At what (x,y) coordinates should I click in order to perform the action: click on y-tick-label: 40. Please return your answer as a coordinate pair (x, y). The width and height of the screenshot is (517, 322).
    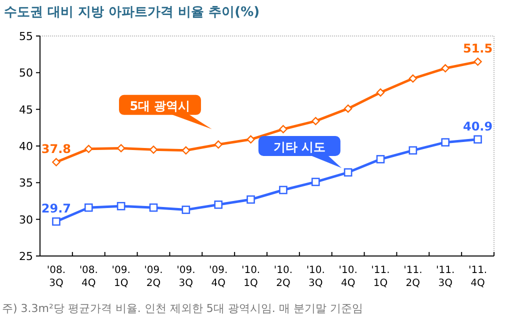
    Looking at the image, I should click on (26, 146).